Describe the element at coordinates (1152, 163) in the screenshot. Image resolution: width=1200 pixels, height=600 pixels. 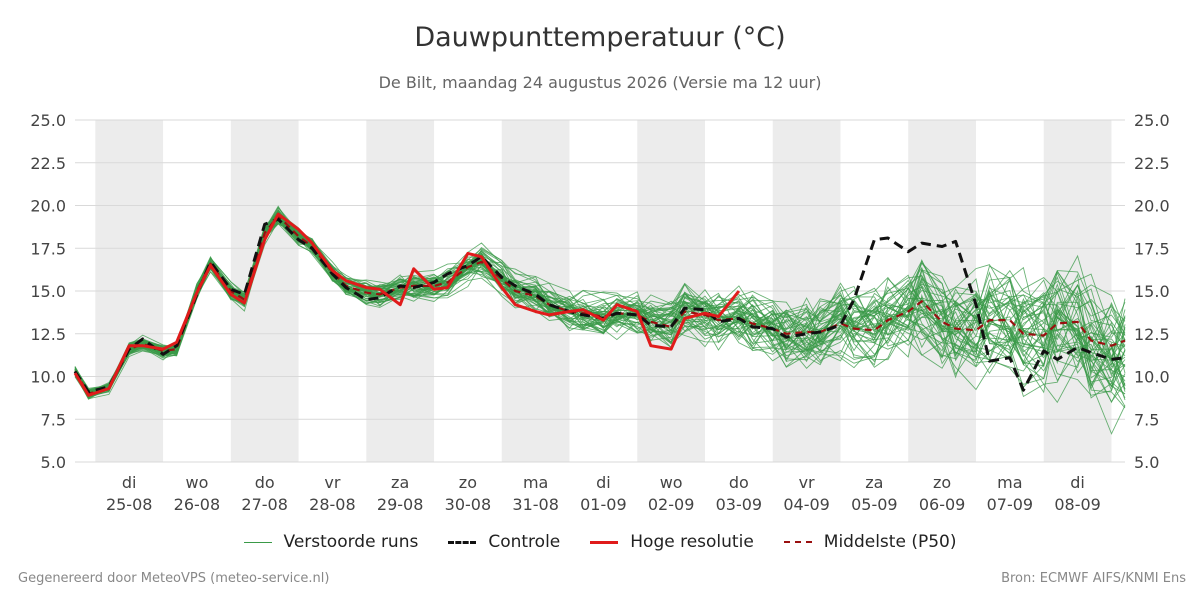
I see `y-tick-label-right: 22.5` at that location.